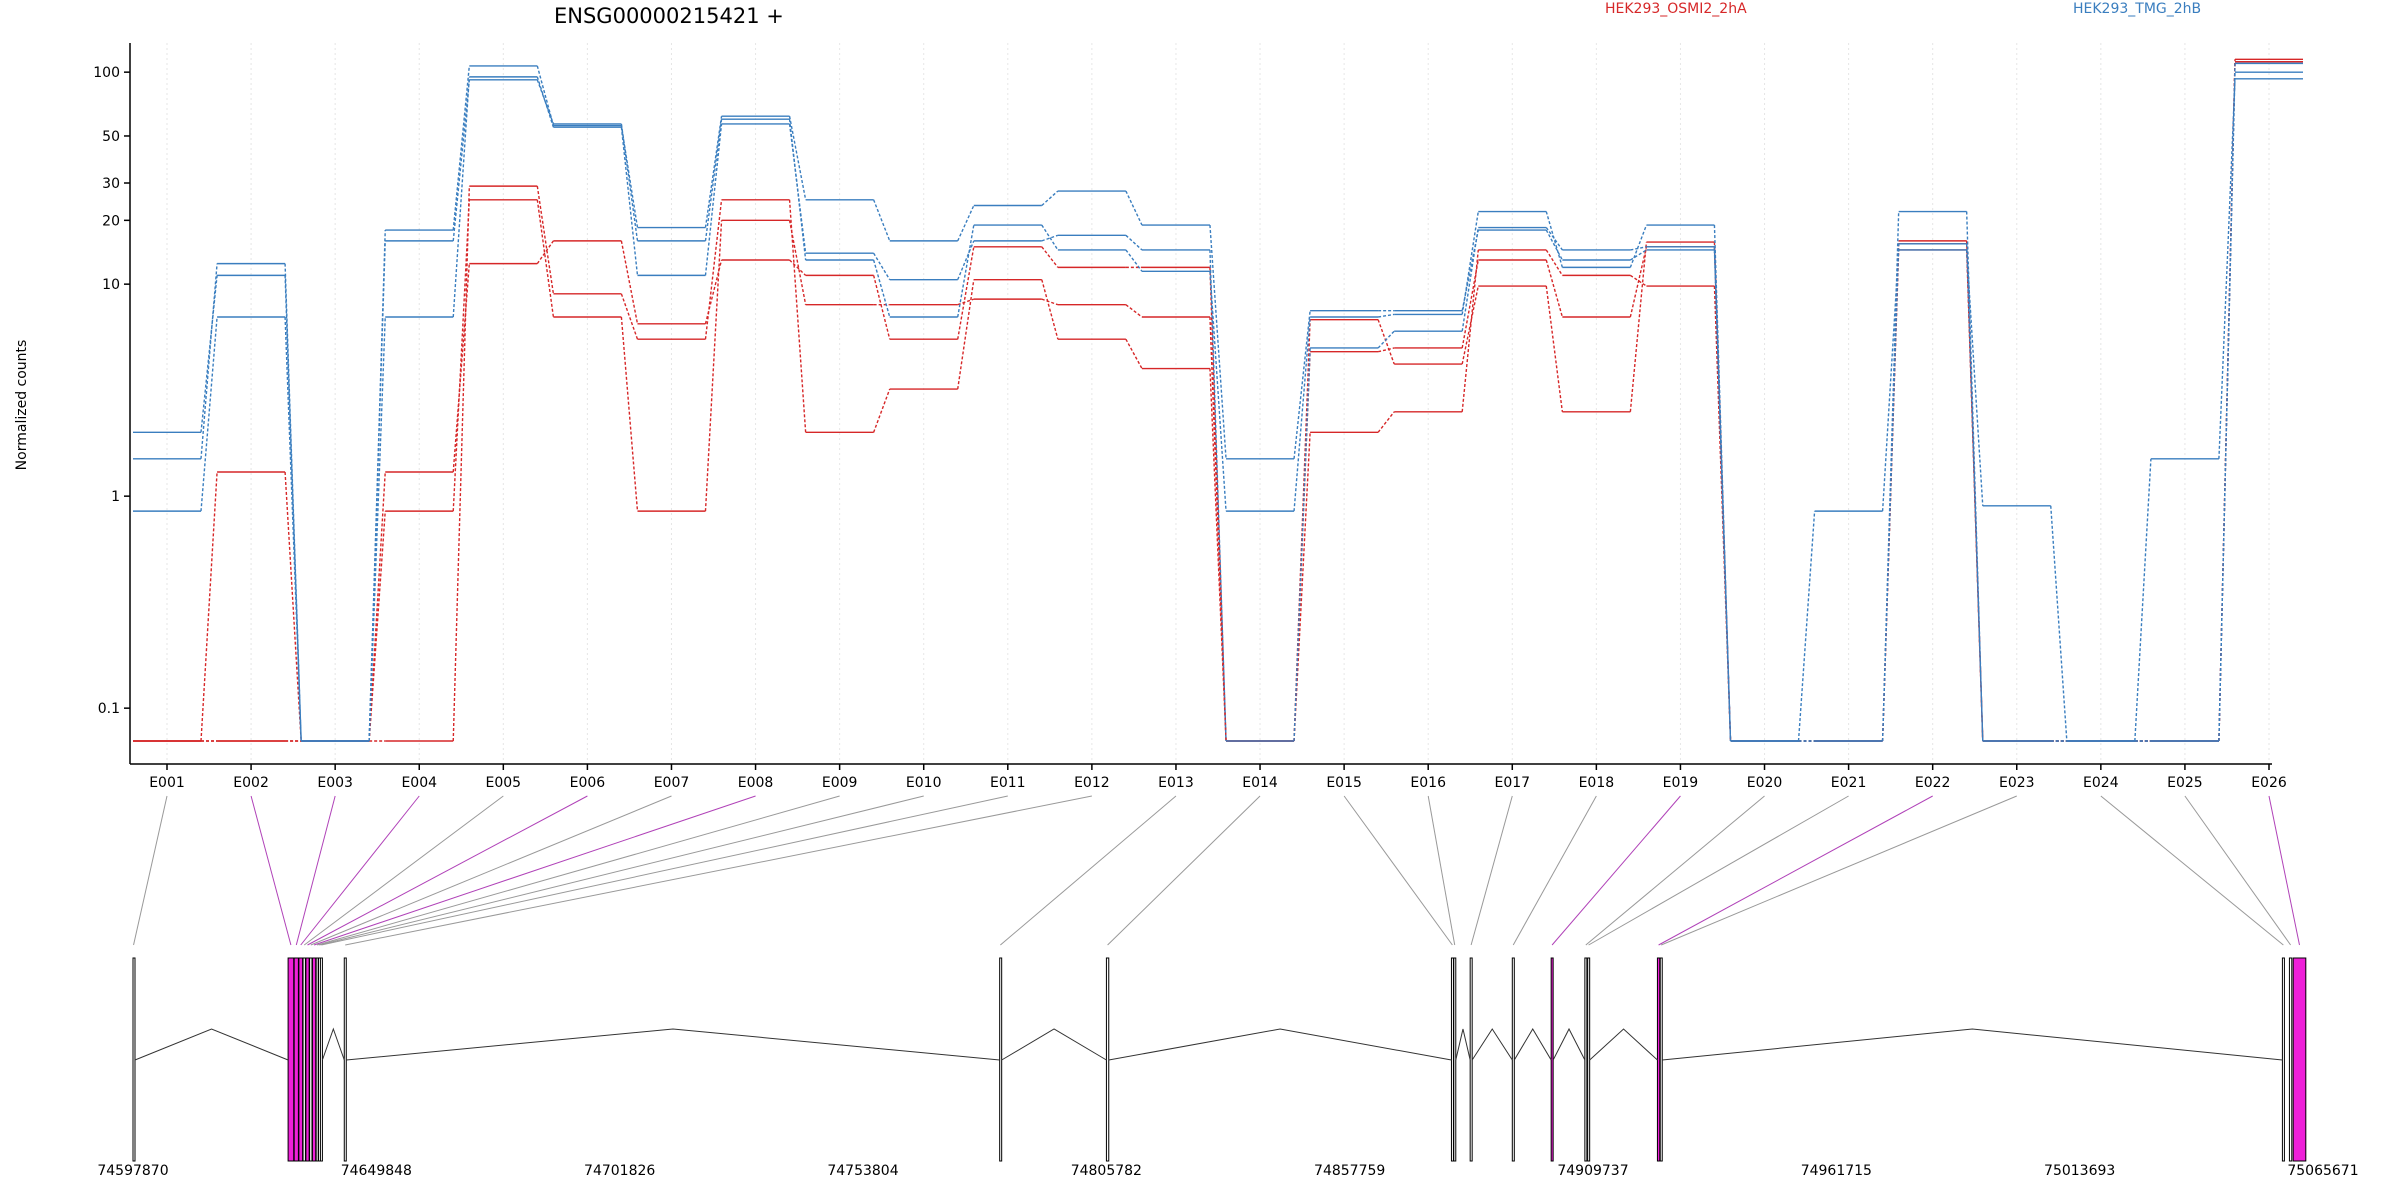 The image size is (2400, 1200). Describe the element at coordinates (251, 783) in the screenshot. I see `x-tick-label: E002` at that location.